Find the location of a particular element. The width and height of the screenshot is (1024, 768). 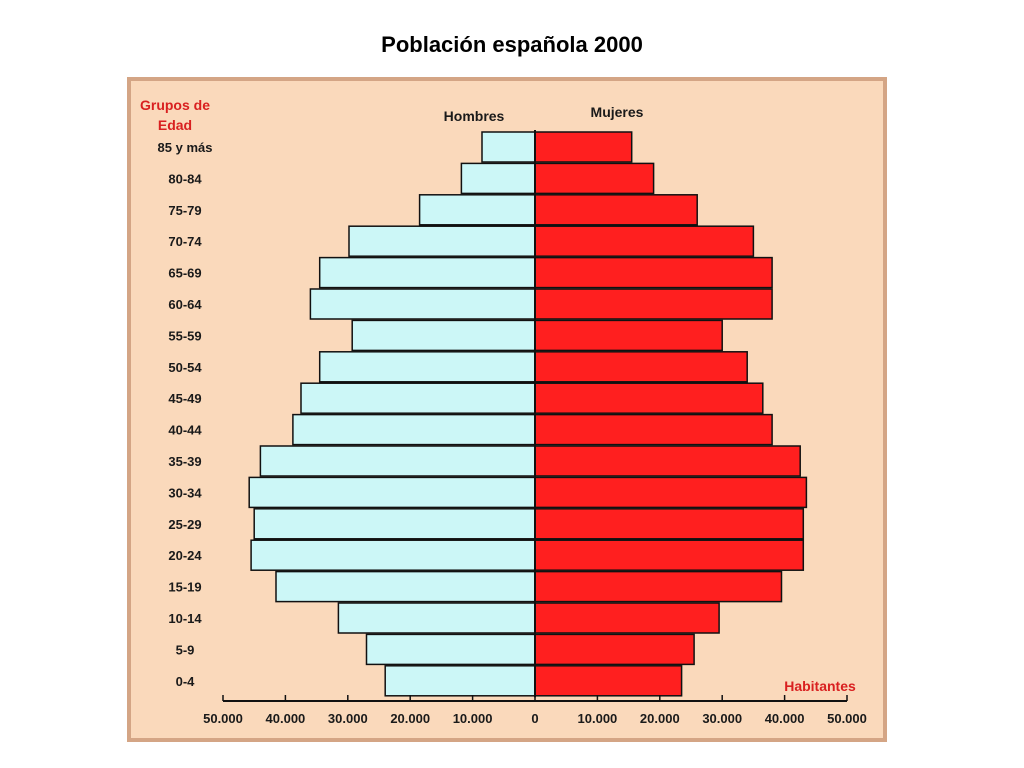

y-tick-label: 10-14 is located at coordinates (185, 618).